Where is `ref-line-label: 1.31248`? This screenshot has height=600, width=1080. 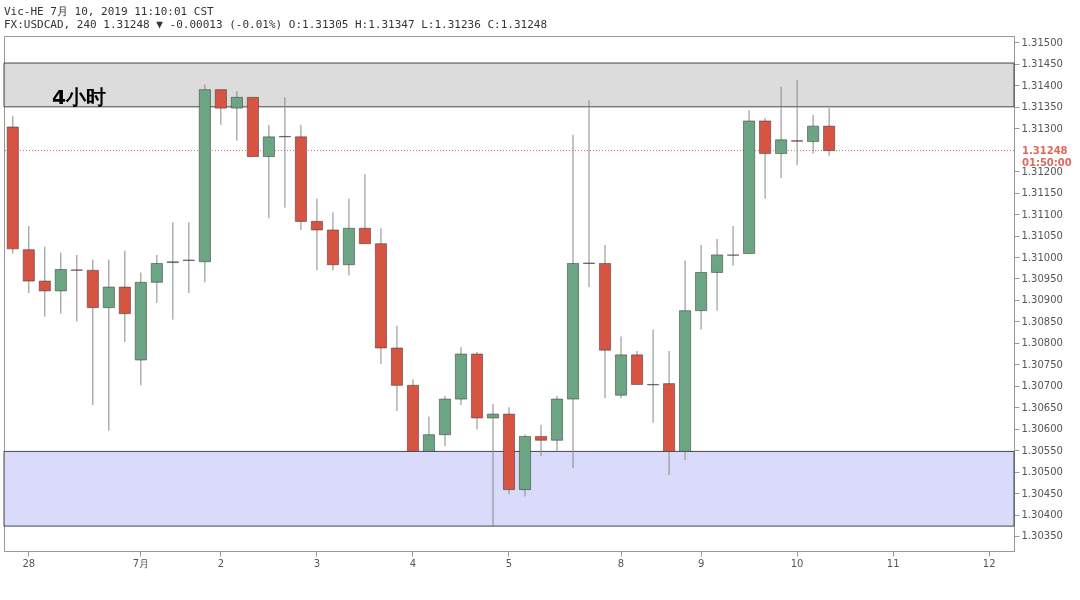 ref-line-label: 1.31248 is located at coordinates (1045, 150).